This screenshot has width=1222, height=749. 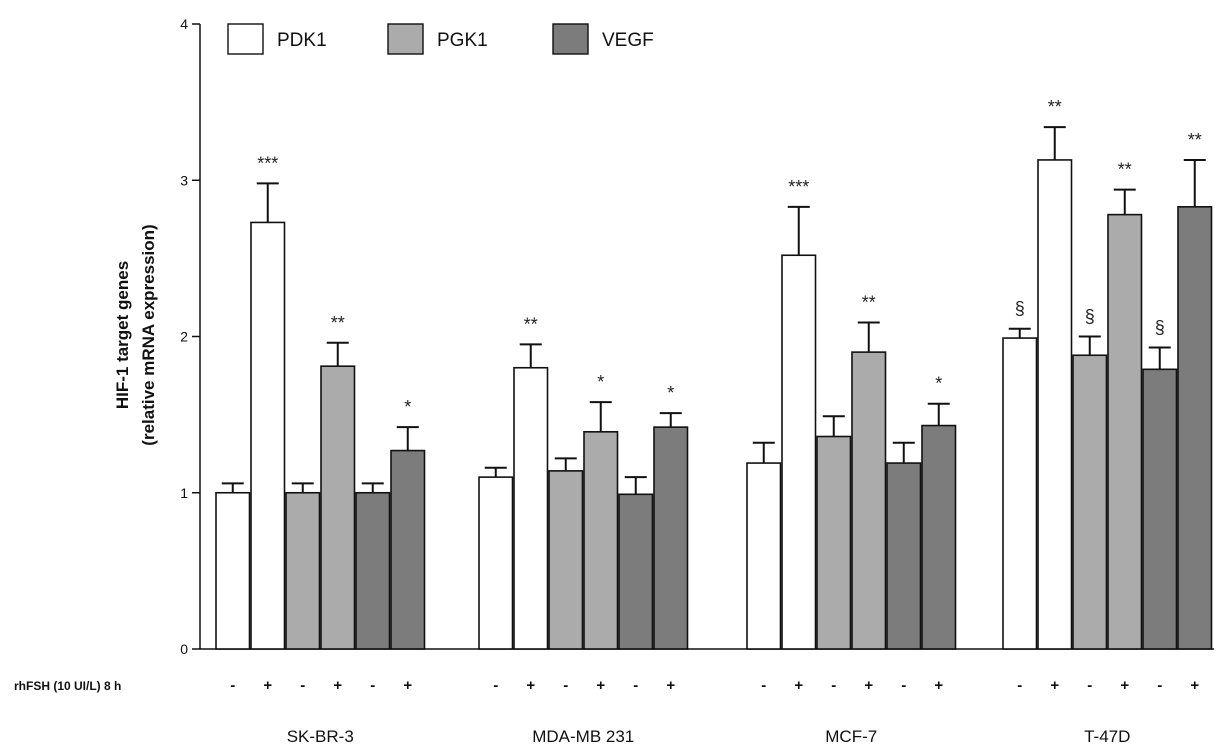 What do you see at coordinates (190, 336) in the screenshot?
I see `y-axis: 0 1 2 3 4` at bounding box center [190, 336].